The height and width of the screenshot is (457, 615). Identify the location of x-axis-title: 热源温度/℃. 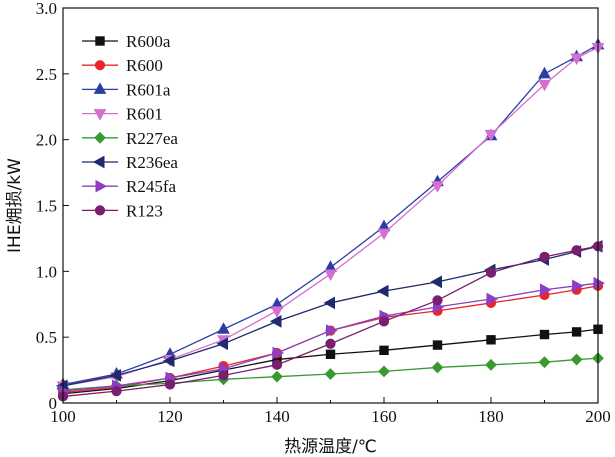
(330, 447).